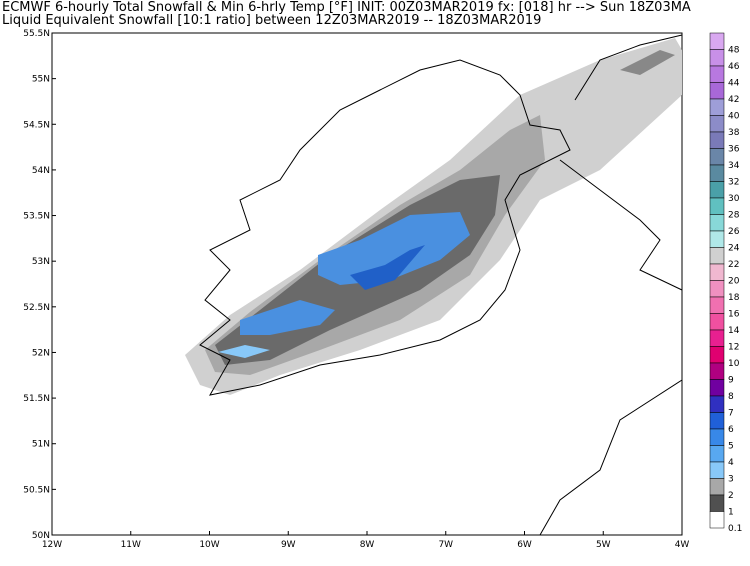 This screenshot has height=566, width=750. Describe the element at coordinates (734, 51) in the screenshot. I see `colorbar-label: 48` at that location.